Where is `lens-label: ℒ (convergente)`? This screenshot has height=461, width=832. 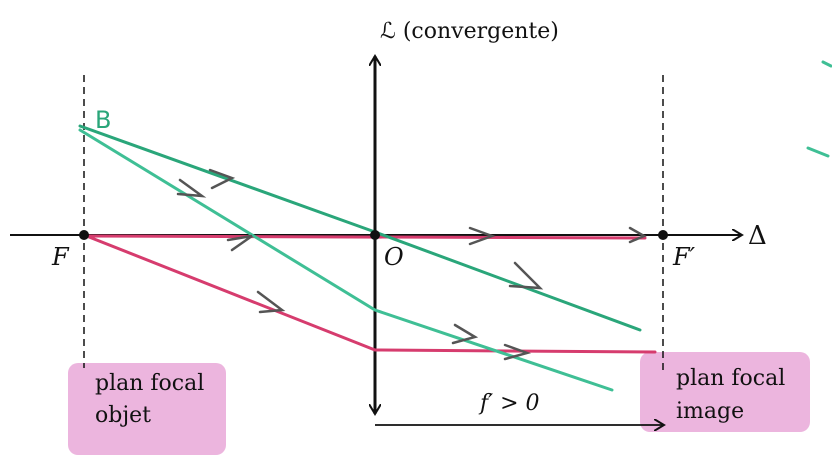
lens-label: ℒ (convergente) is located at coordinates (469, 31).